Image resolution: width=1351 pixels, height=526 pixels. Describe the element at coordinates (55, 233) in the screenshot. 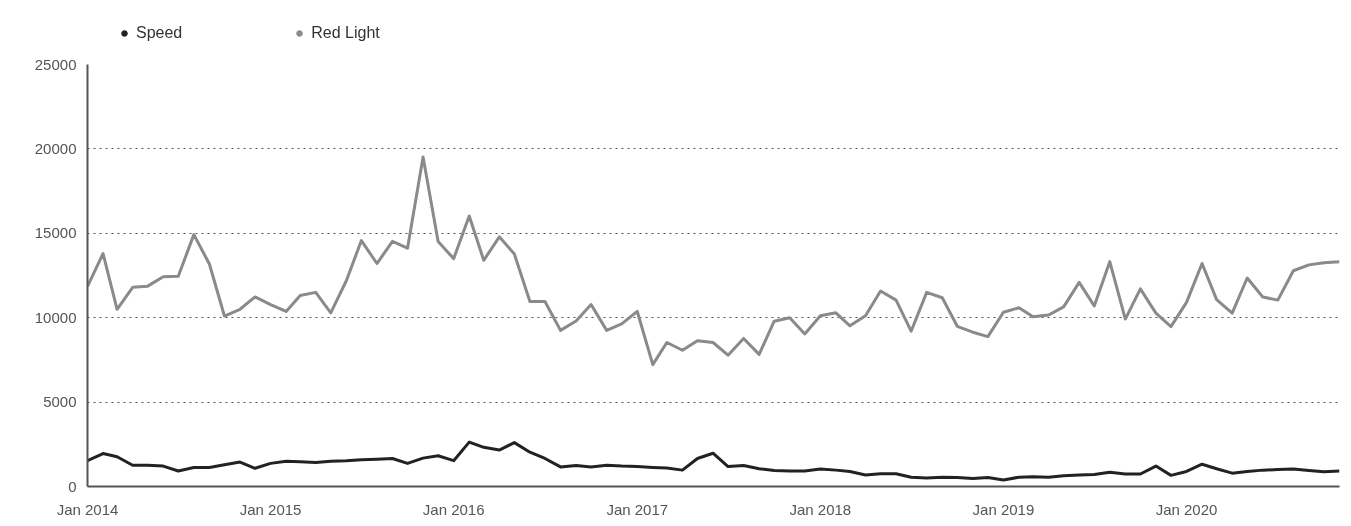

I see `y-tick-label: 15000` at that location.